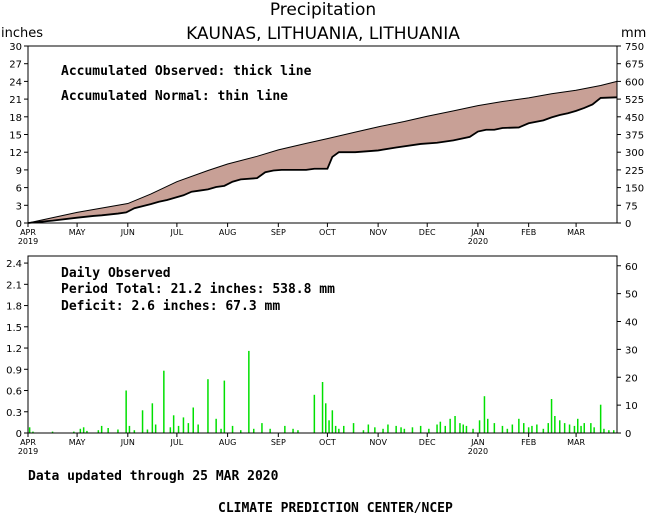 The height and width of the screenshot is (518, 646). What do you see at coordinates (631, 350) in the screenshot?
I see `y-tick-label-right: 30` at bounding box center [631, 350].